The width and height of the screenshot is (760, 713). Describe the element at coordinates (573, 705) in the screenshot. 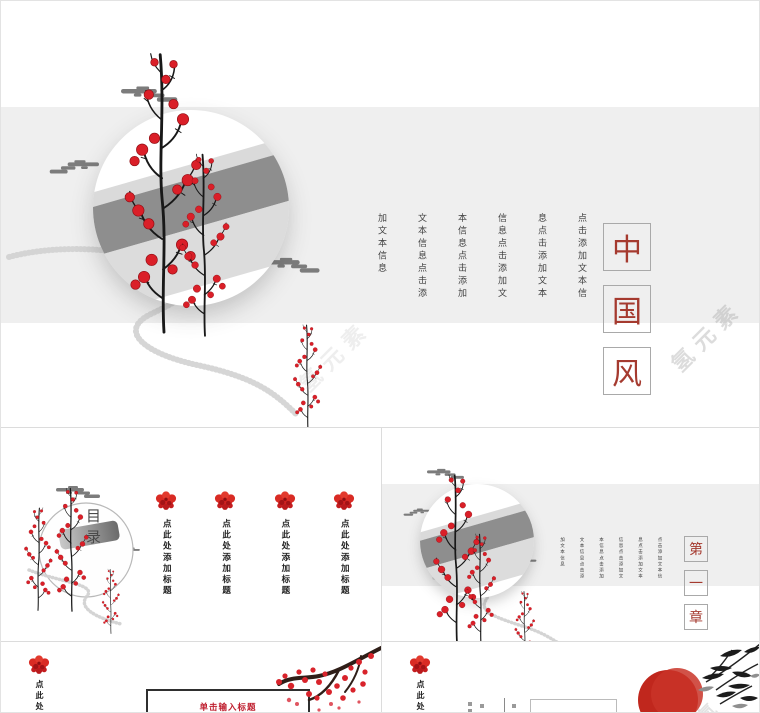

I see `content-placeholder-box` at that location.